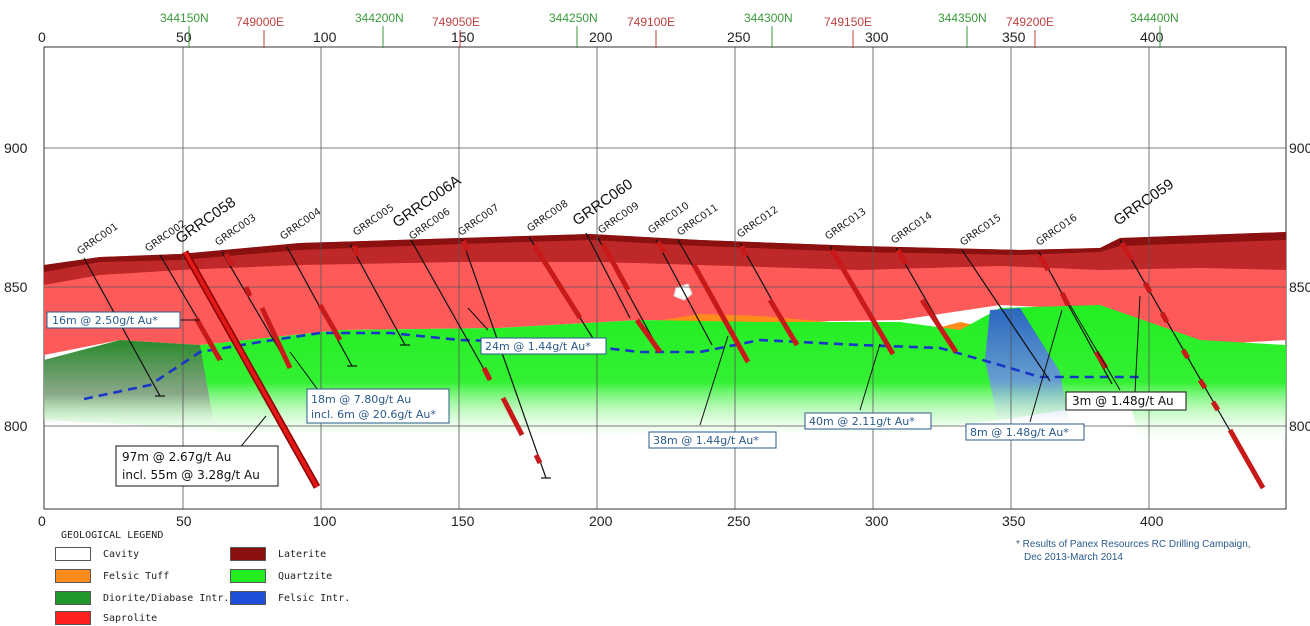 This screenshot has width=1310, height=626. Describe the element at coordinates (1014, 37) in the screenshot. I see `top-tick-350: 350` at that location.